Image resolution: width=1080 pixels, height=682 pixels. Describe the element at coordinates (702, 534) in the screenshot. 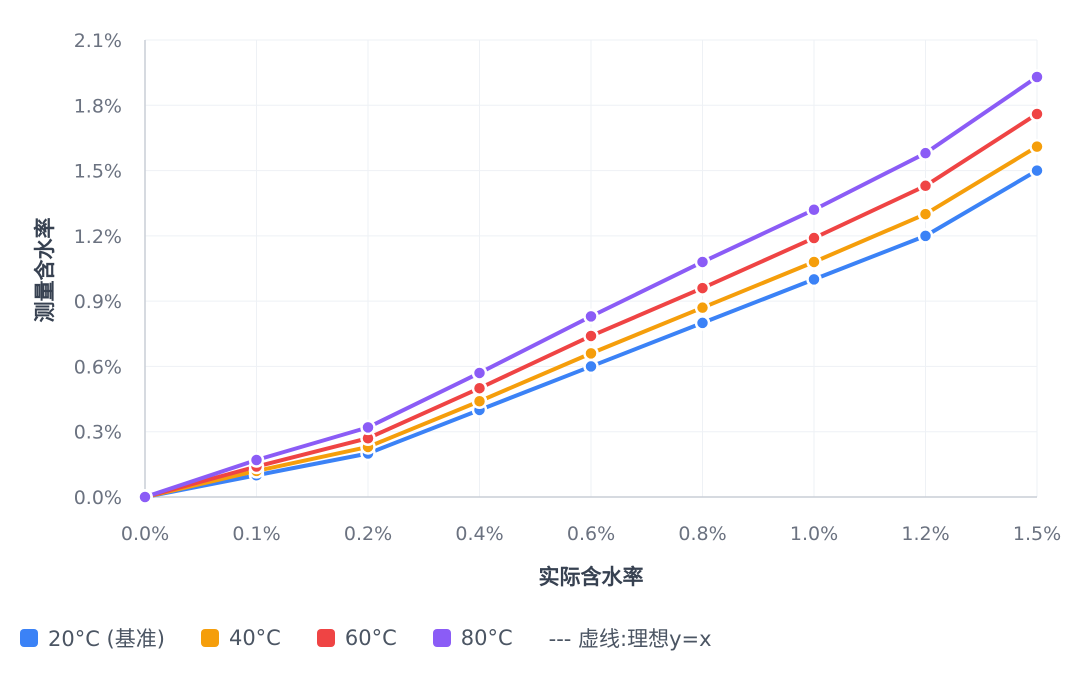

I see `x-tick-label: 0.8%` at that location.